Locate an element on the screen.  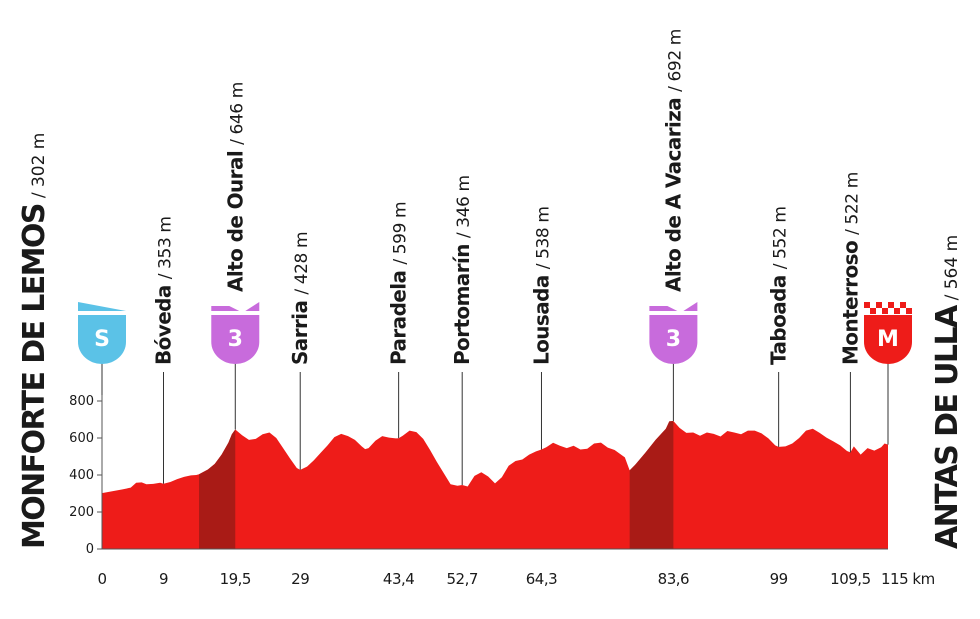
x-tick-label: 43,4 is located at coordinates (398, 579).